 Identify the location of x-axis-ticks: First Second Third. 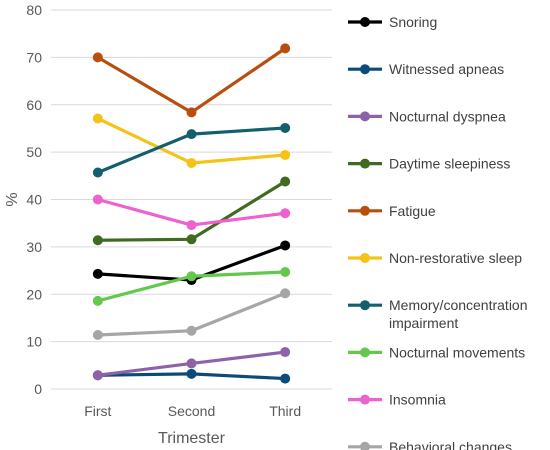
(192, 411).